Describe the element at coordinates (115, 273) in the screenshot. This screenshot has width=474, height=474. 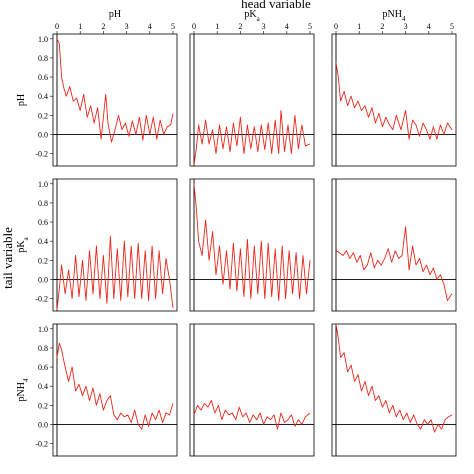
I see `series-line-r1-c0` at that location.